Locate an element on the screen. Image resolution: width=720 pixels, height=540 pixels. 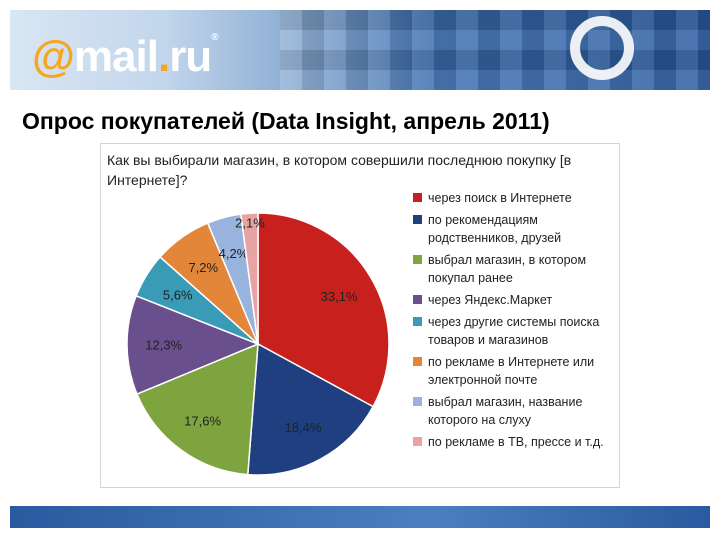
legend-label: по рекламе в ТВ, прессе и т.д. is located at coordinates (516, 442).